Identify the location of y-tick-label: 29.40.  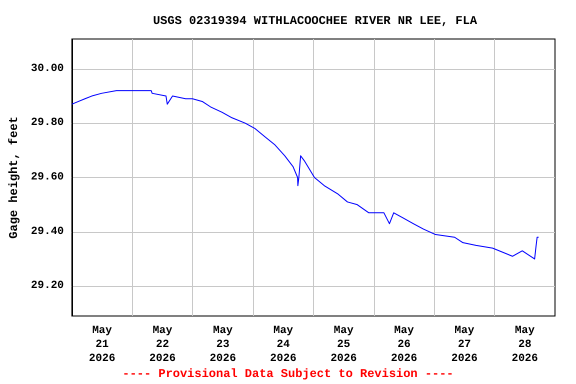
(47, 232).